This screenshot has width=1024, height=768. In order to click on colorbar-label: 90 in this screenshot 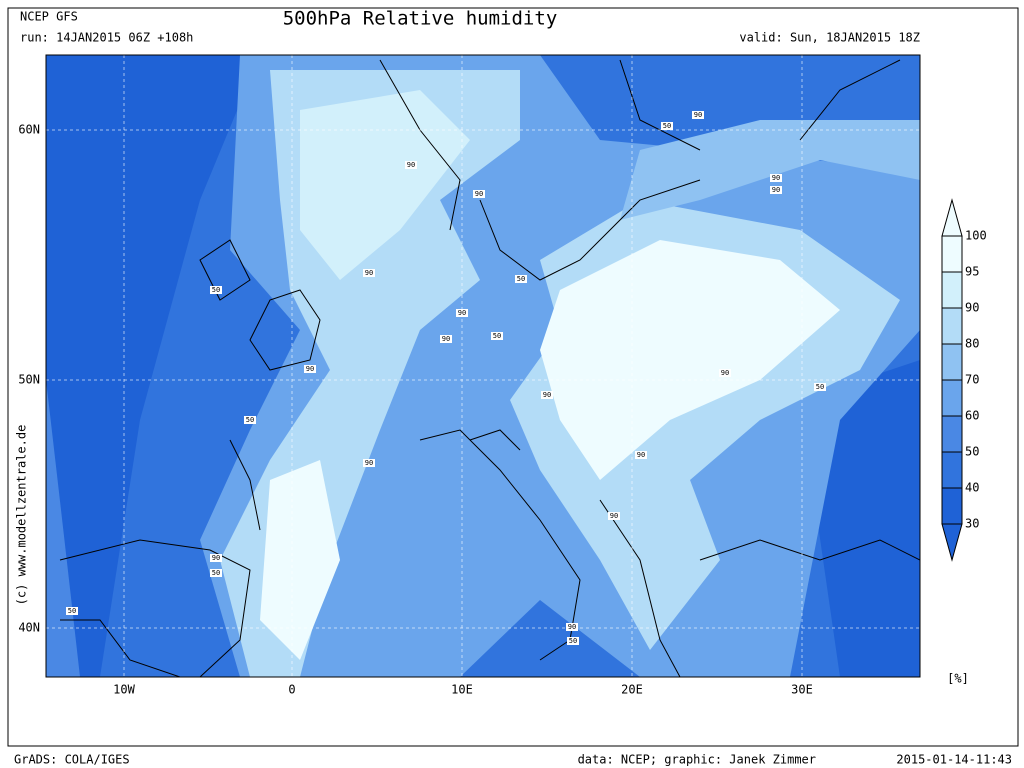, I will do `click(972, 308)`.